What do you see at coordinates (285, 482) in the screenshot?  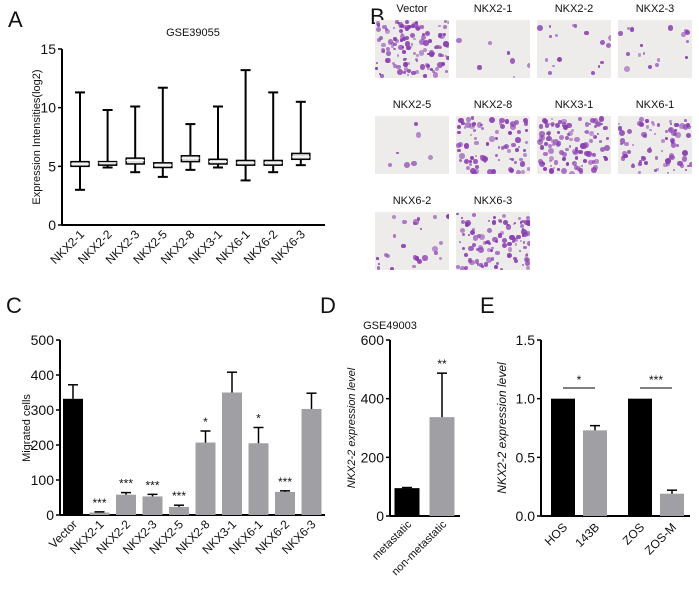 I see `chart-c-significance: ***` at bounding box center [285, 482].